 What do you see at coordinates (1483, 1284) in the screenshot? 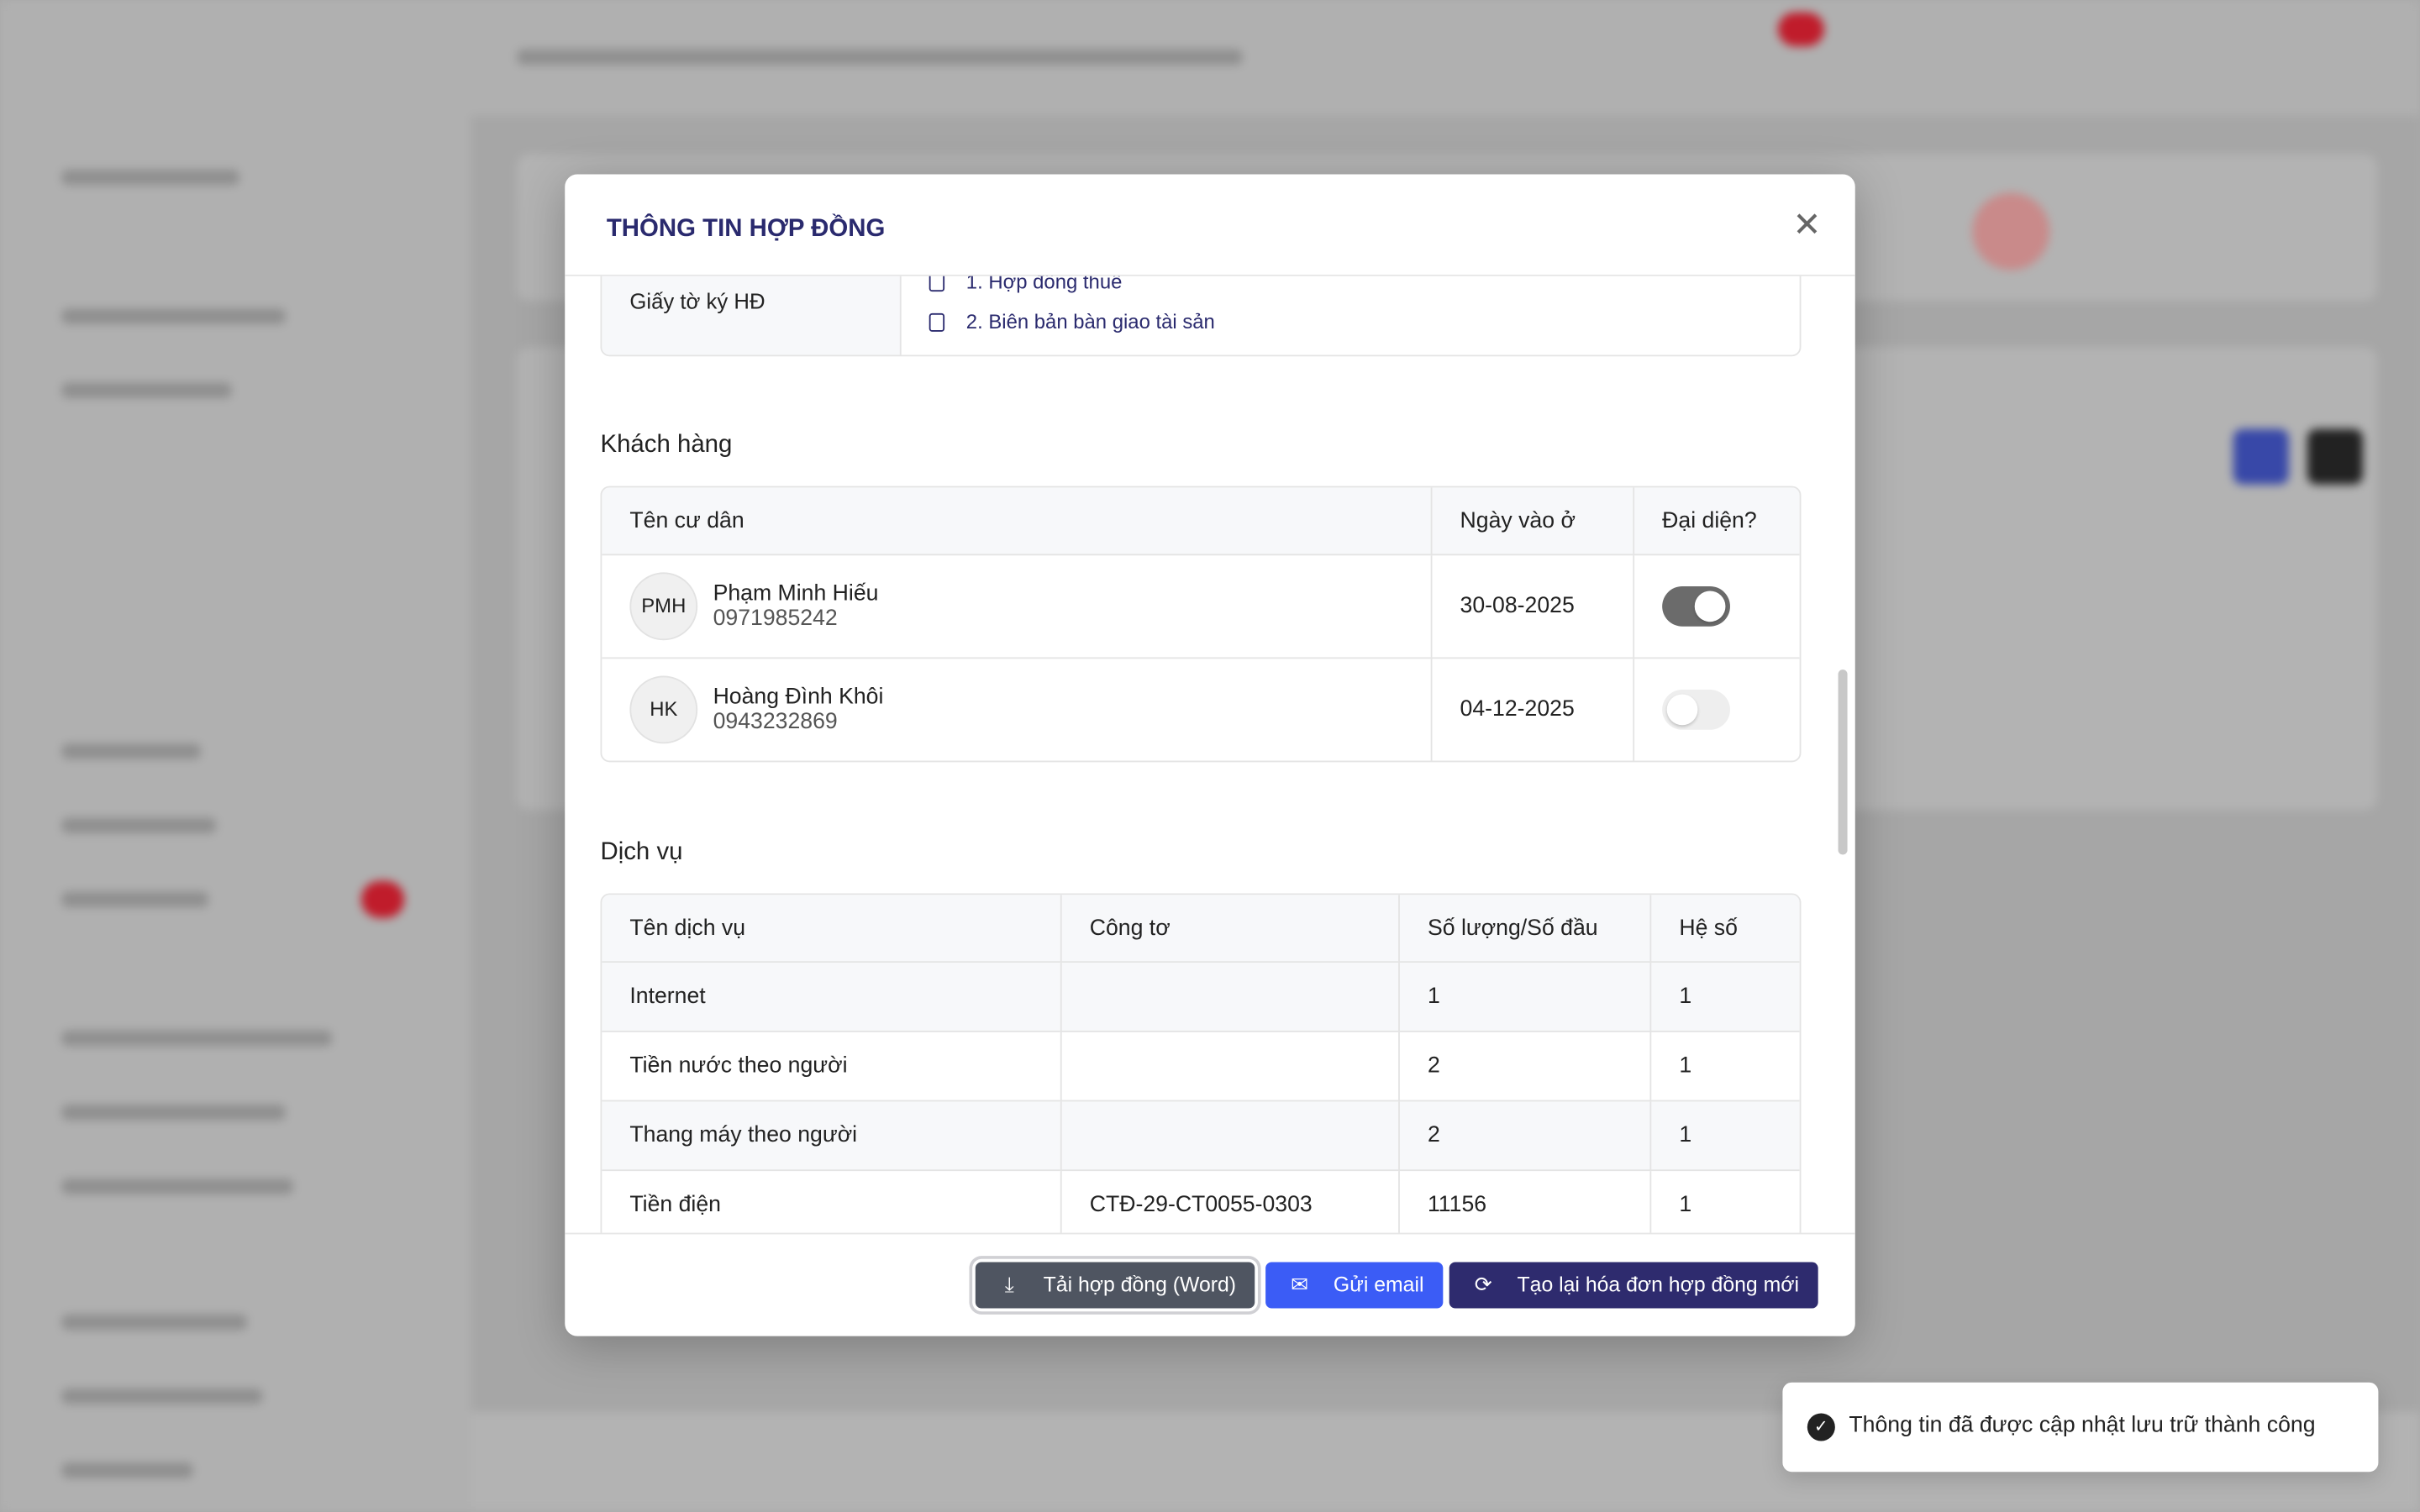
I see `refresh-icon: ⟳` at bounding box center [1483, 1284].